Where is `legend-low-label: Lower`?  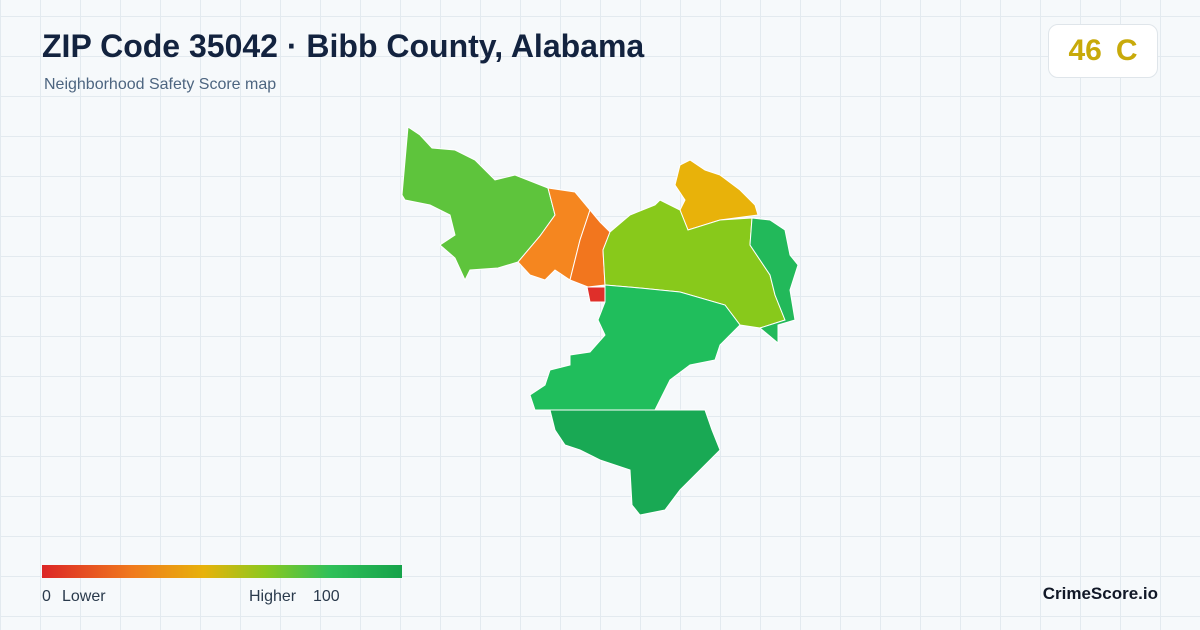 legend-low-label: Lower is located at coordinates (84, 596).